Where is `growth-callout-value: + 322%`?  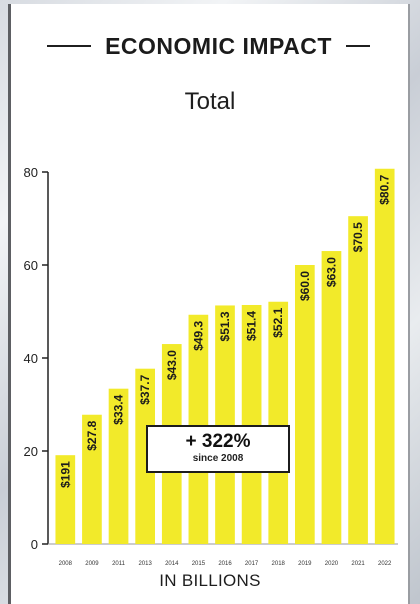 growth-callout-value: + 322% is located at coordinates (218, 441).